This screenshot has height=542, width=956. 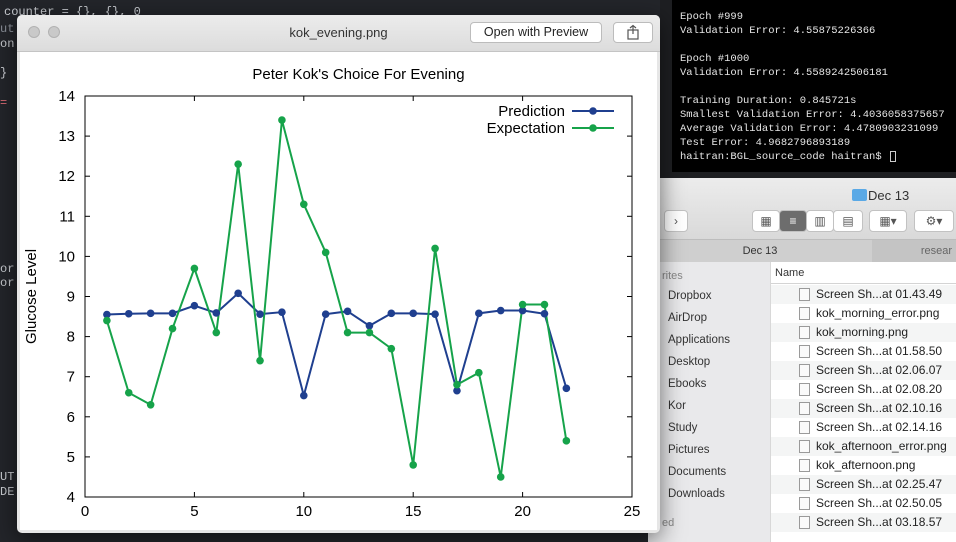 What do you see at coordinates (337, 345) in the screenshot?
I see `prediction-line` at bounding box center [337, 345].